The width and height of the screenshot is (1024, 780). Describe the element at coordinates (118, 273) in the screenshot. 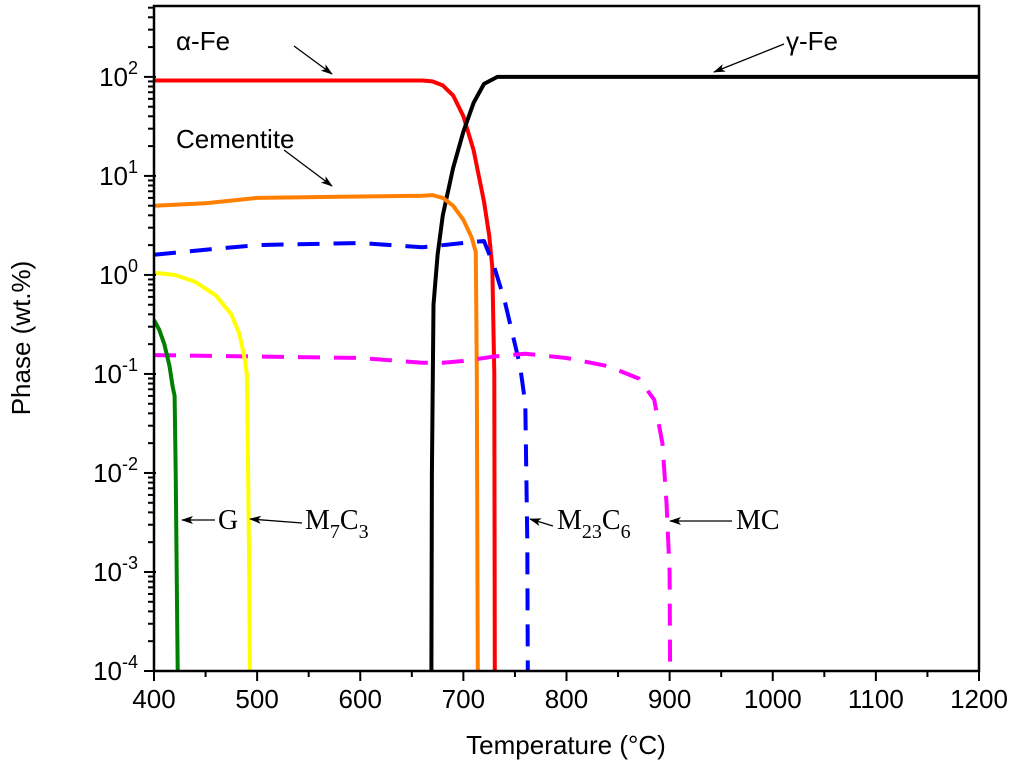

I see `y-tick-label: 10⁰` at that location.